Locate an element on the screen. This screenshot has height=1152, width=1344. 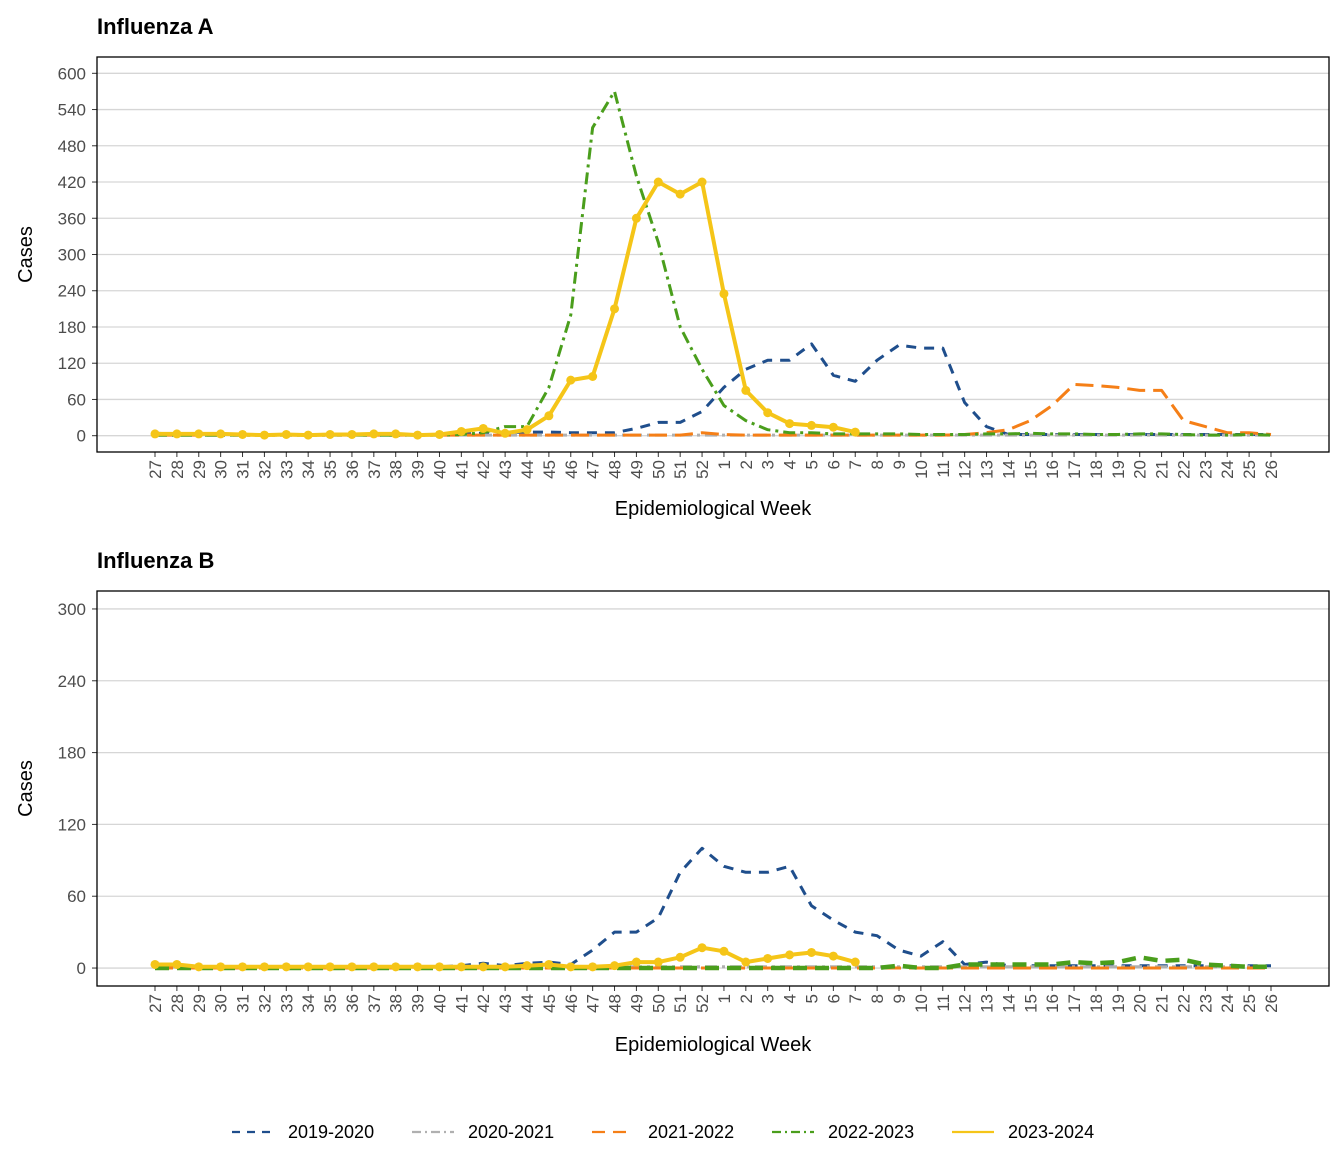
y-axis-label: Cases is located at coordinates (26, 788).